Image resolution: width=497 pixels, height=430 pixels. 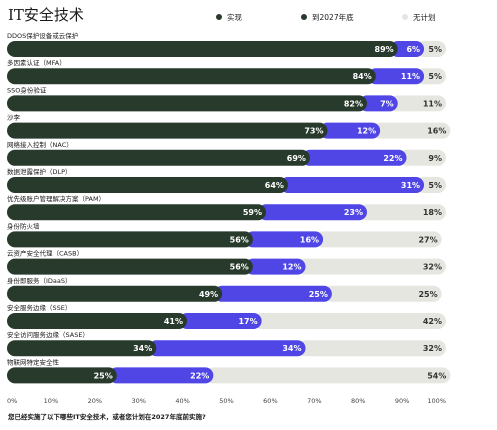 I want to click on data-label: 42%, so click(x=432, y=321).